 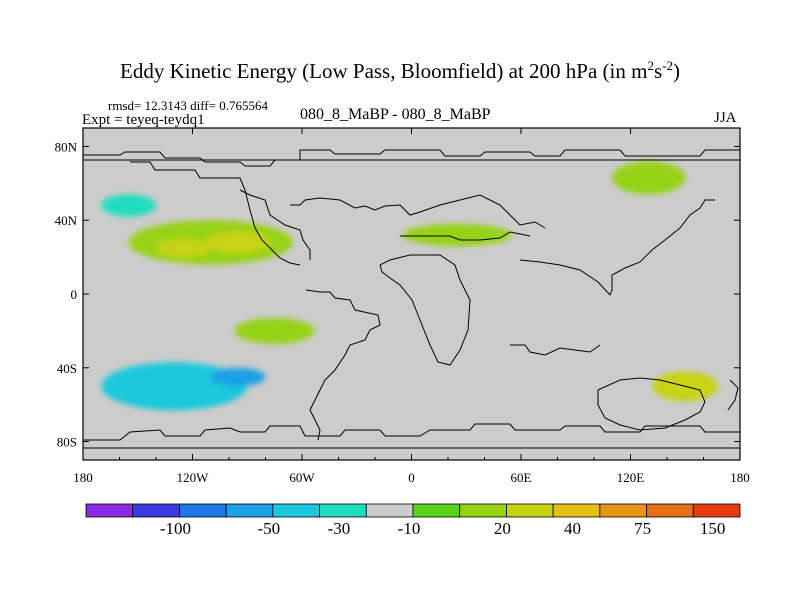 What do you see at coordinates (411, 477) in the screenshot?
I see `x-tick-label: 0` at bounding box center [411, 477].